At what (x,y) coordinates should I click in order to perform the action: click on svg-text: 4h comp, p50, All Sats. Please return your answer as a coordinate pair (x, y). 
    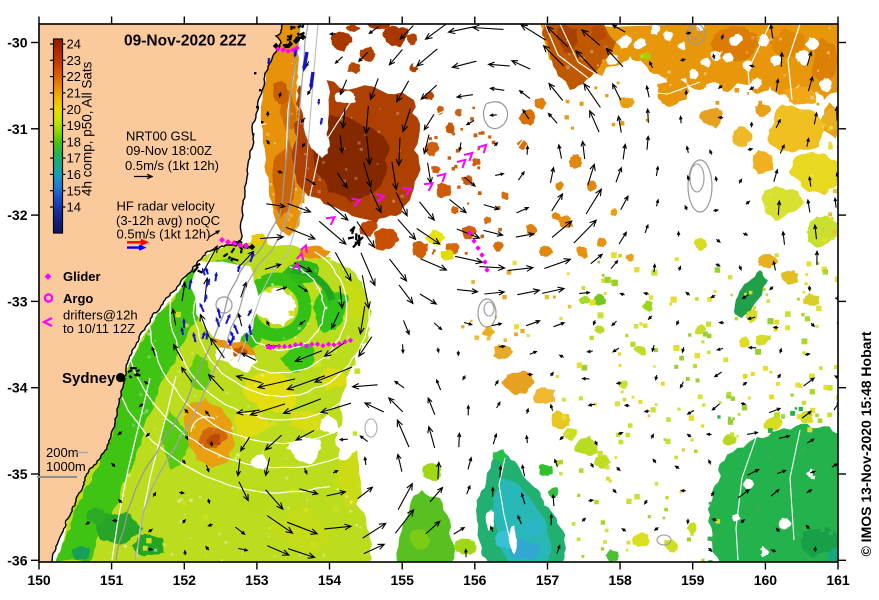
    Looking at the image, I should click on (87, 128).